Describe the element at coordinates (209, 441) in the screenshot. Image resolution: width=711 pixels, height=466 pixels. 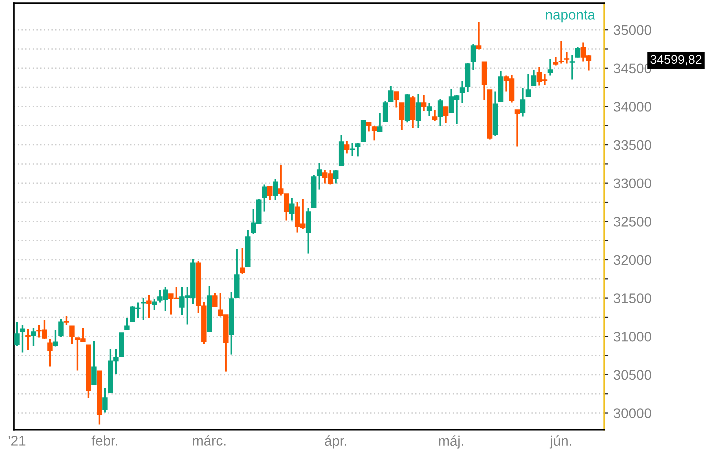
I see `x-tick-label: márc.` at that location.